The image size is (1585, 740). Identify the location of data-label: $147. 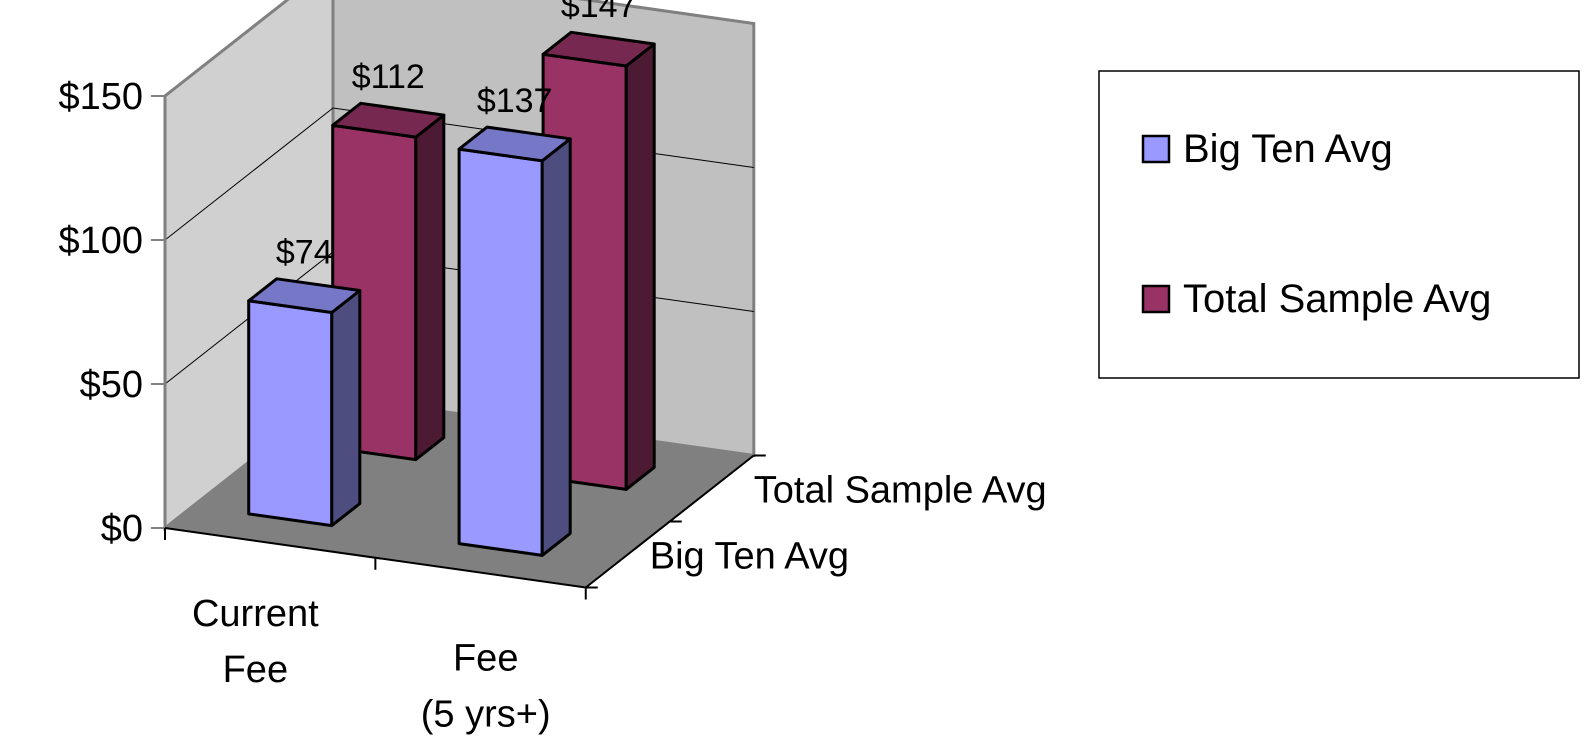
(599, 12).